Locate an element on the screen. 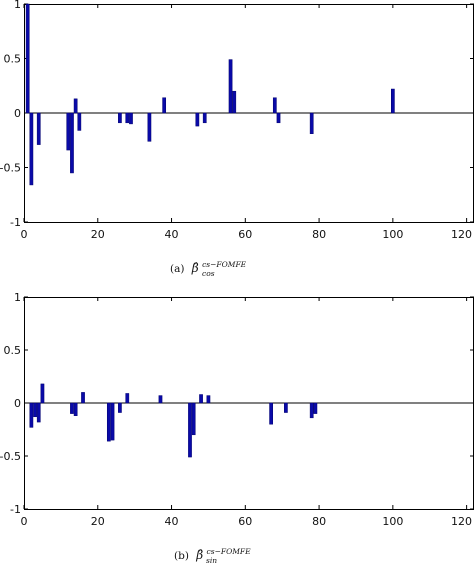  y-tick-label-b: 1 is located at coordinates (17, 297).